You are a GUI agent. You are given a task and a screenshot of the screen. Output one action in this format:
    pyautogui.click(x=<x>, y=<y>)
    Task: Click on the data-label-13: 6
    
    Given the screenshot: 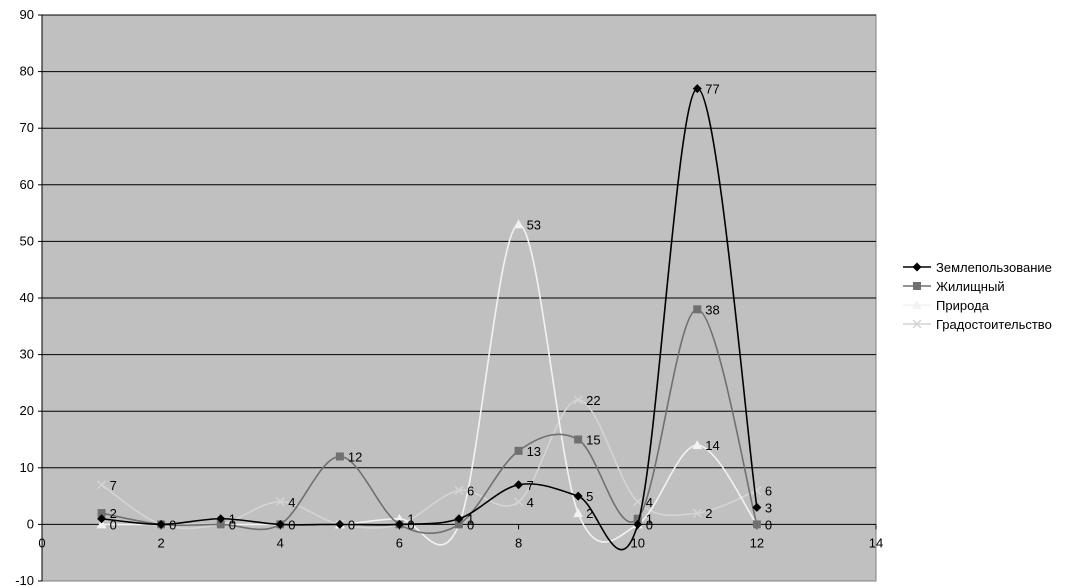 What is the action you would take?
    pyautogui.click(x=470, y=490)
    